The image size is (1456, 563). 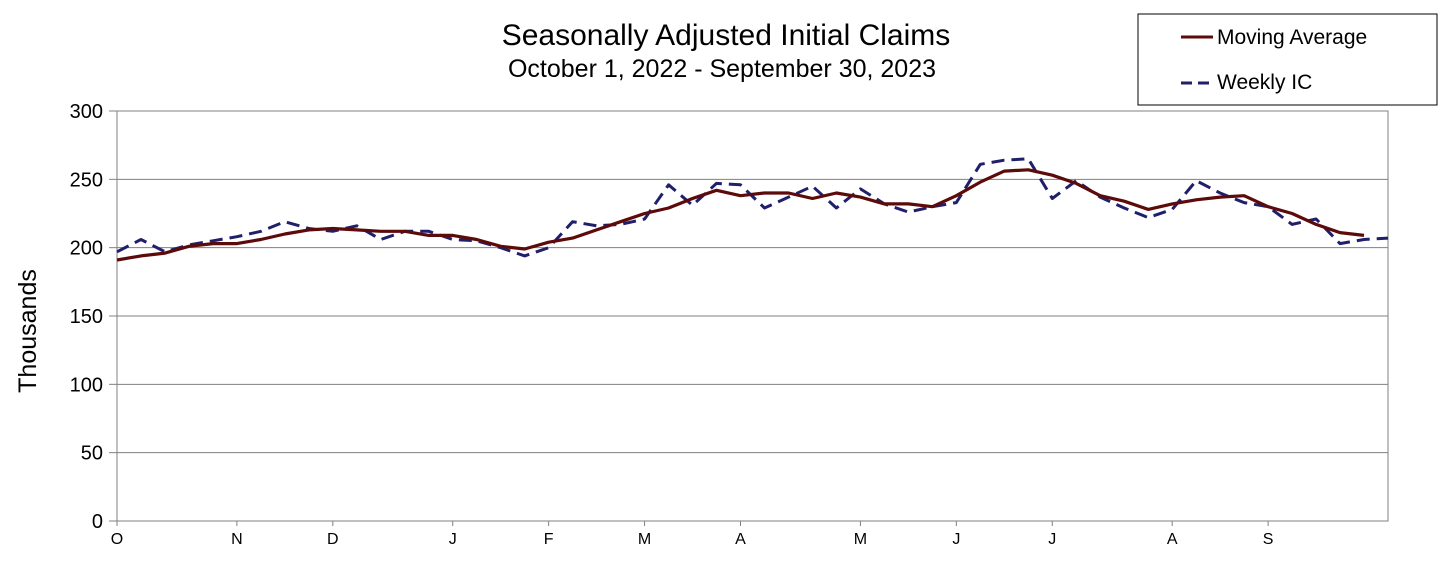 I want to click on y-tick-label: 50, so click(x=92, y=454).